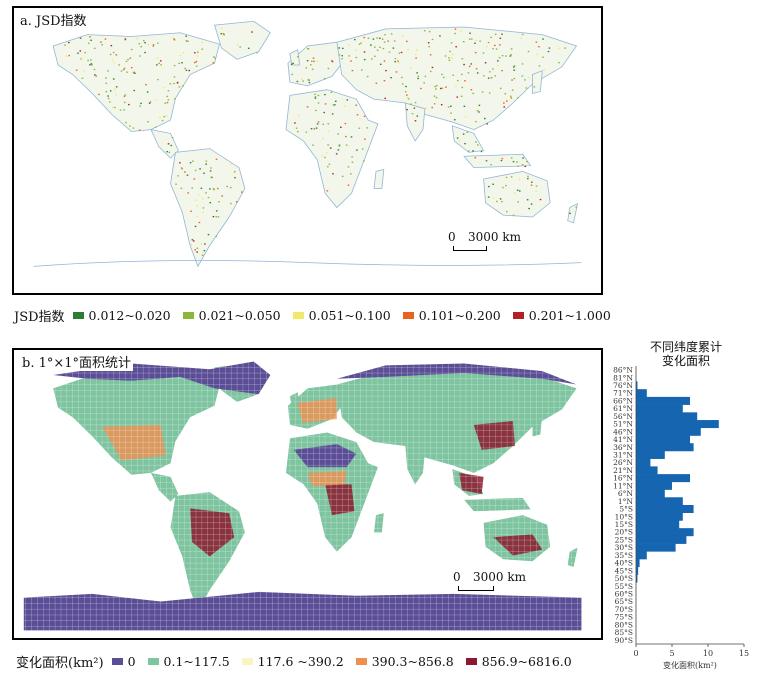 This screenshot has height=678, width=758. I want to click on scalebar-zero-label: 0, so click(457, 577).